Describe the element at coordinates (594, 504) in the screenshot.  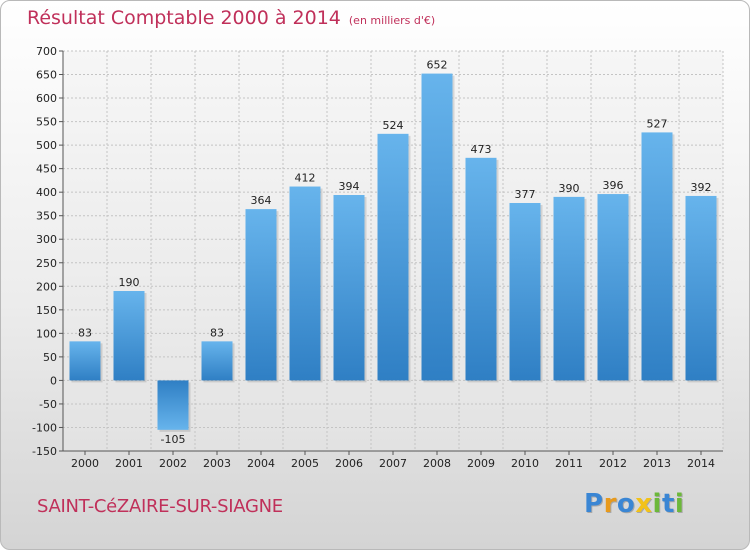
I see `logo-letter: P` at that location.